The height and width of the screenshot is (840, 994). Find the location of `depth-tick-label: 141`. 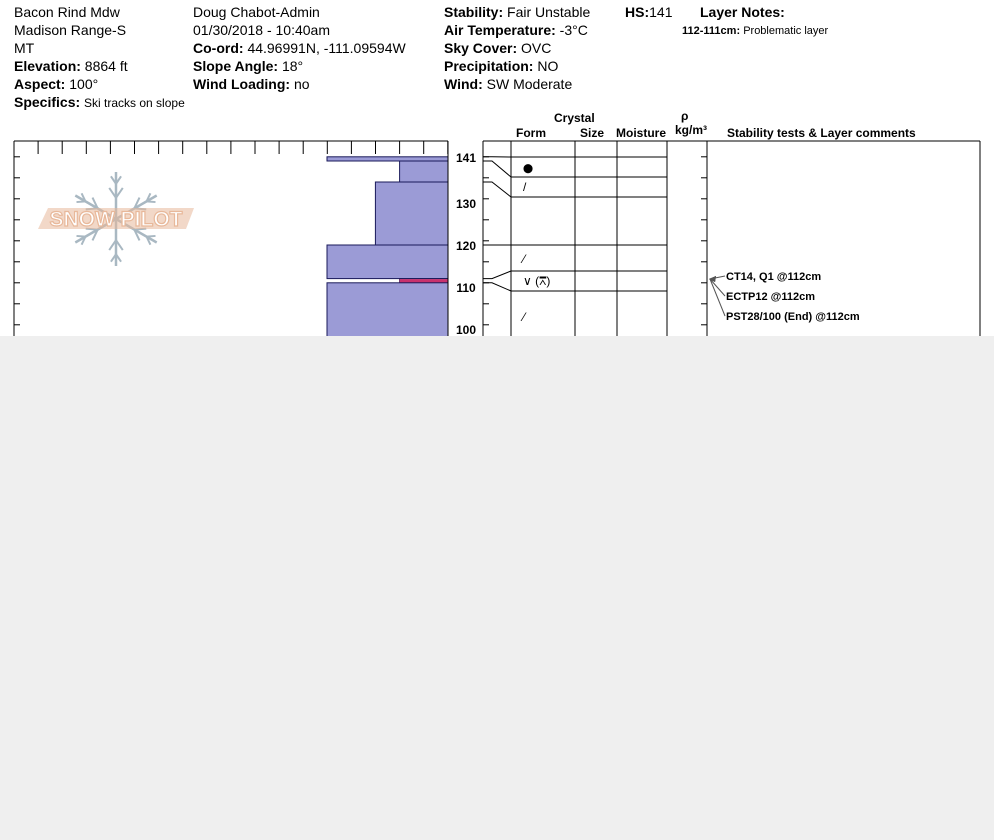

depth-tick-label: 141 is located at coordinates (466, 158).